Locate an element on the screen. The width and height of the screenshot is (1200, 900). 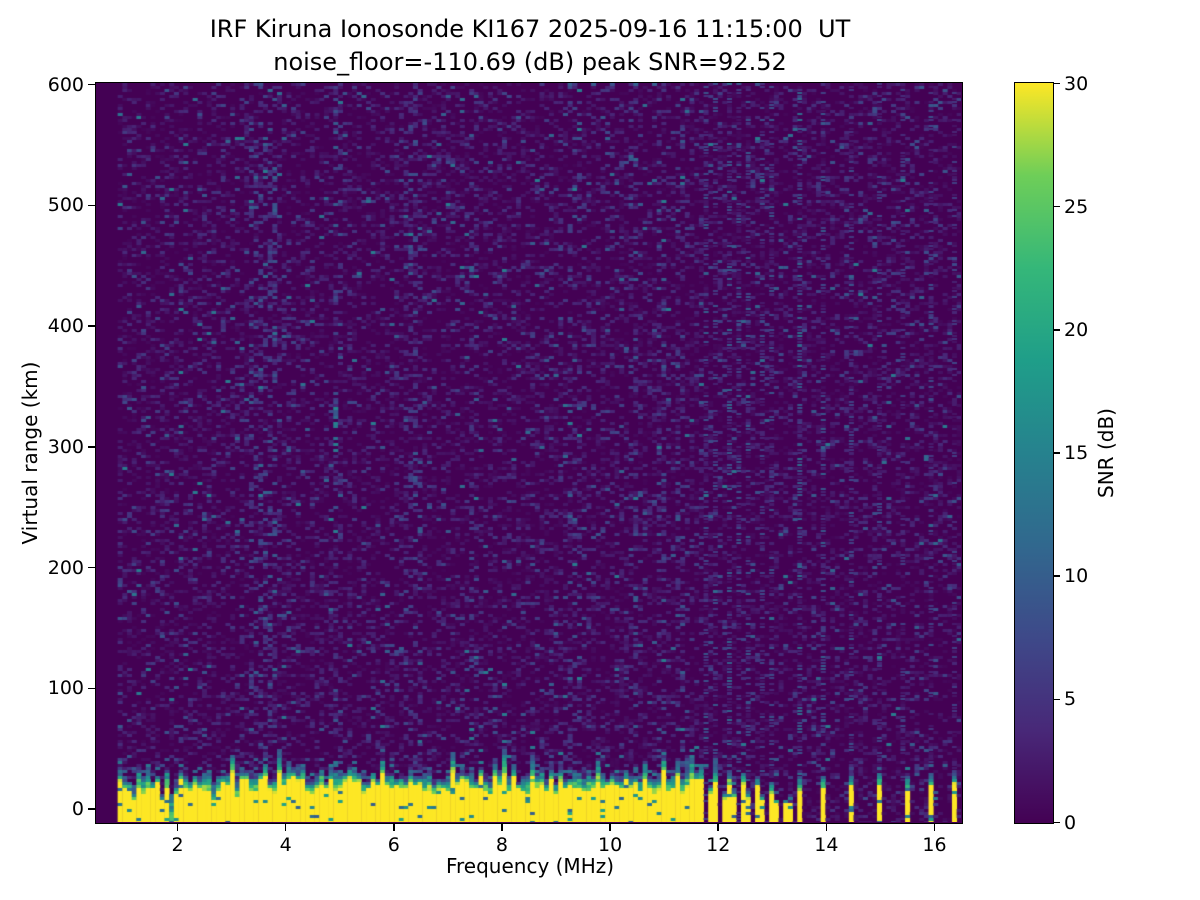
x-tick-label: 12 is located at coordinates (718, 845).